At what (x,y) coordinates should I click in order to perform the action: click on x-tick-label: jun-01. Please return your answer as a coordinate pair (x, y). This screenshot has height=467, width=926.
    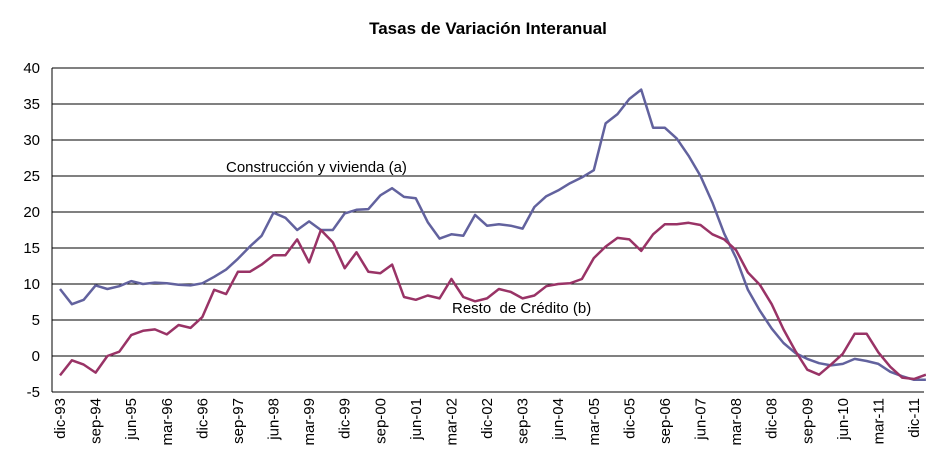
    Looking at the image, I should click on (416, 419).